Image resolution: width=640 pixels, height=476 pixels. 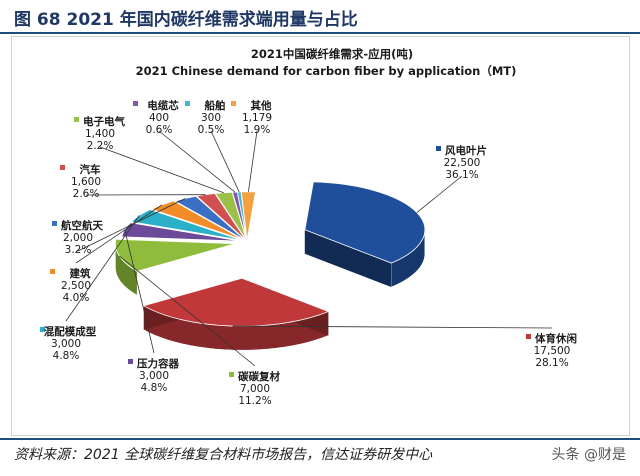 I want to click on slice-value-1: 17,500, so click(x=552, y=351).